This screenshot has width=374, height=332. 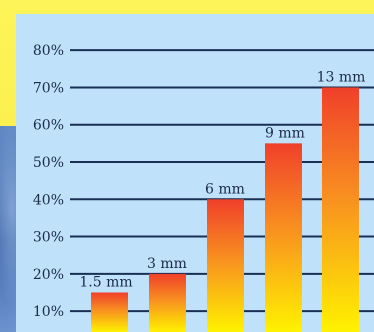 I want to click on y-tick-label: 80%, so click(x=48, y=51).